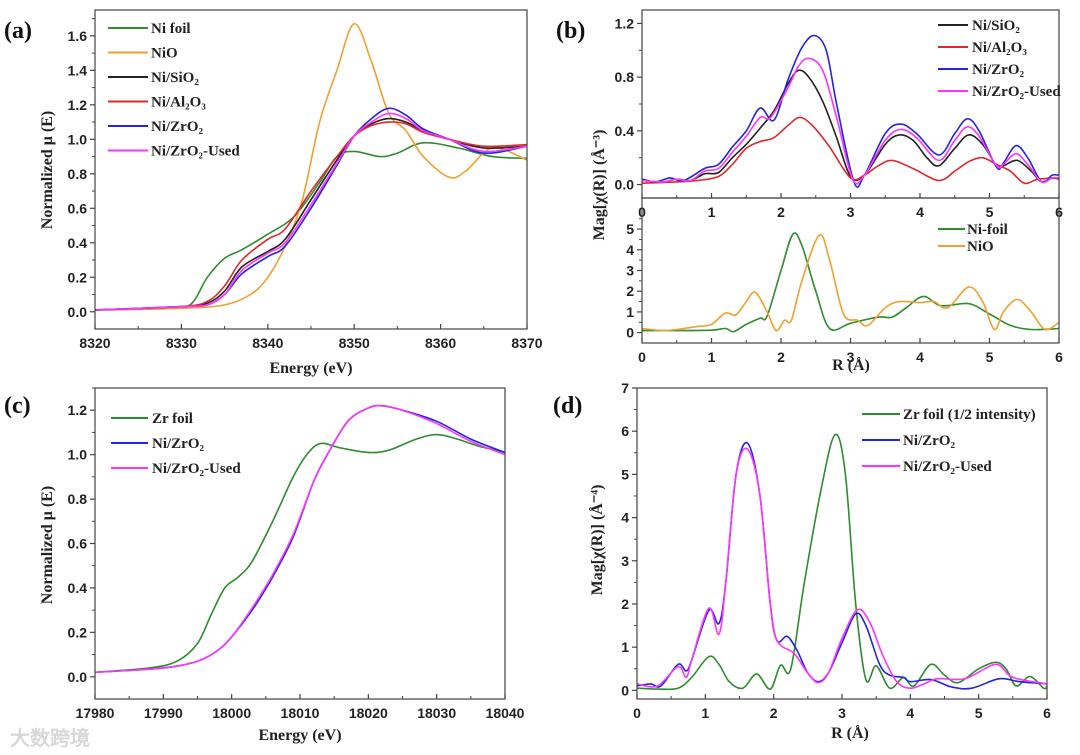 The image size is (1080, 755). I want to click on y-tick-label: 0, so click(625, 690).